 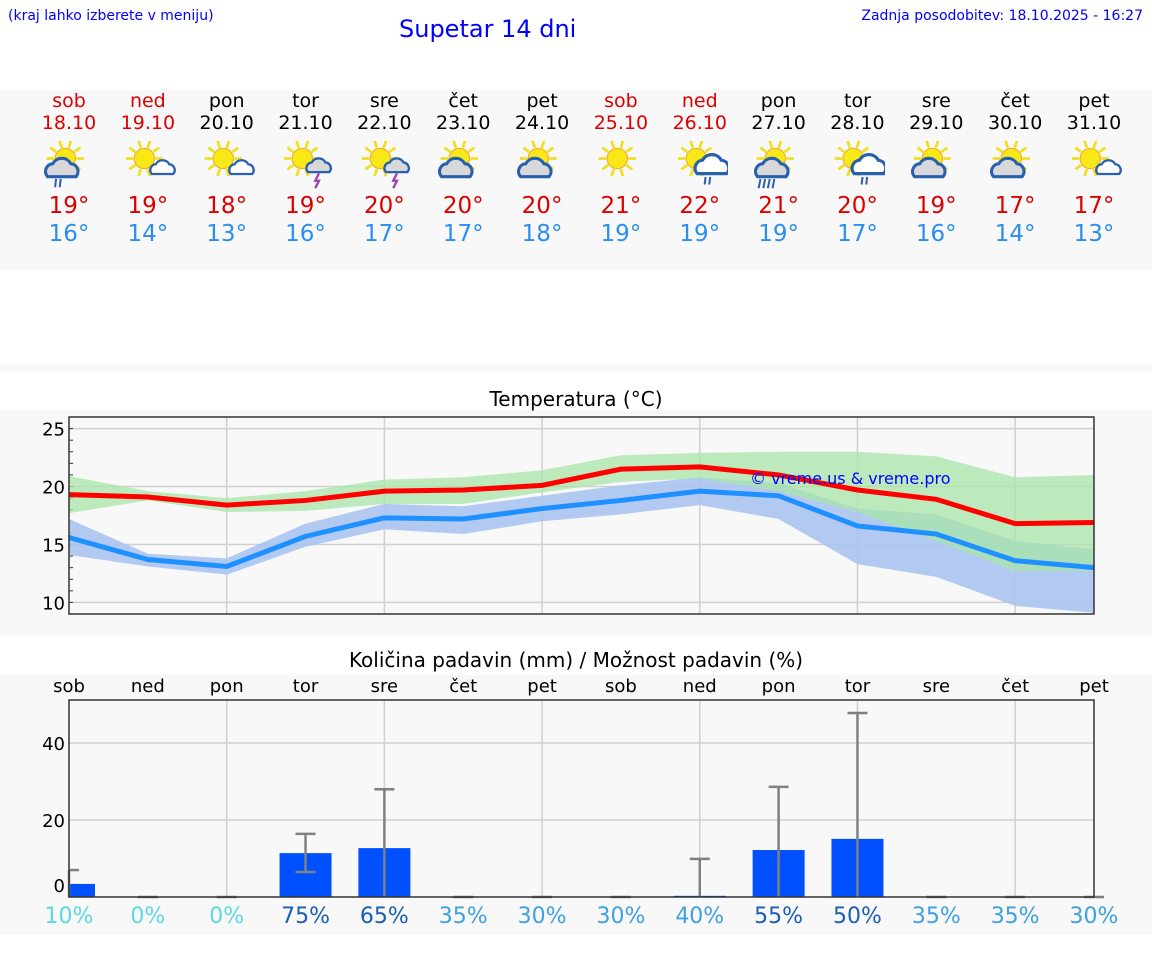 I want to click on y-tick-label: 25, so click(x=53, y=430).